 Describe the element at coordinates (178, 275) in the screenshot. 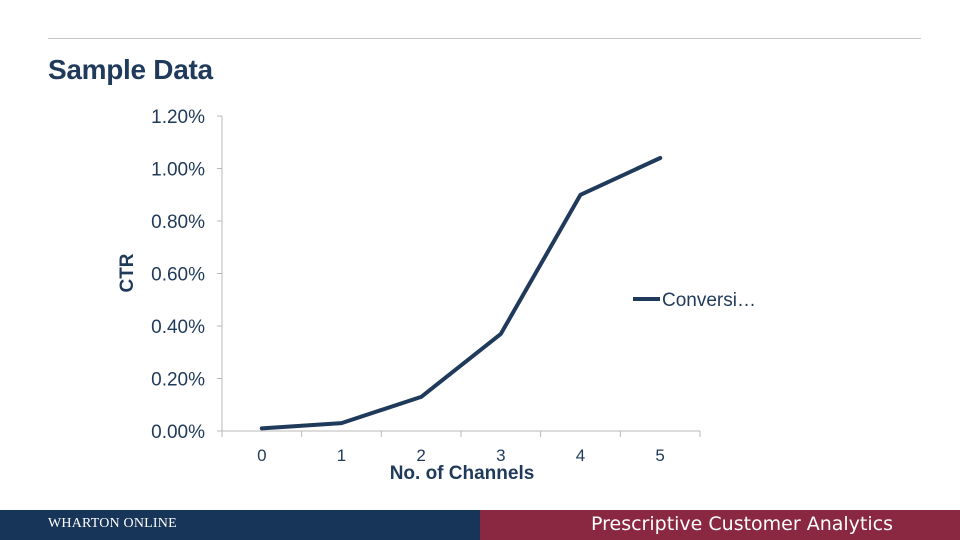

I see `y-tick-label: 0.60%` at that location.